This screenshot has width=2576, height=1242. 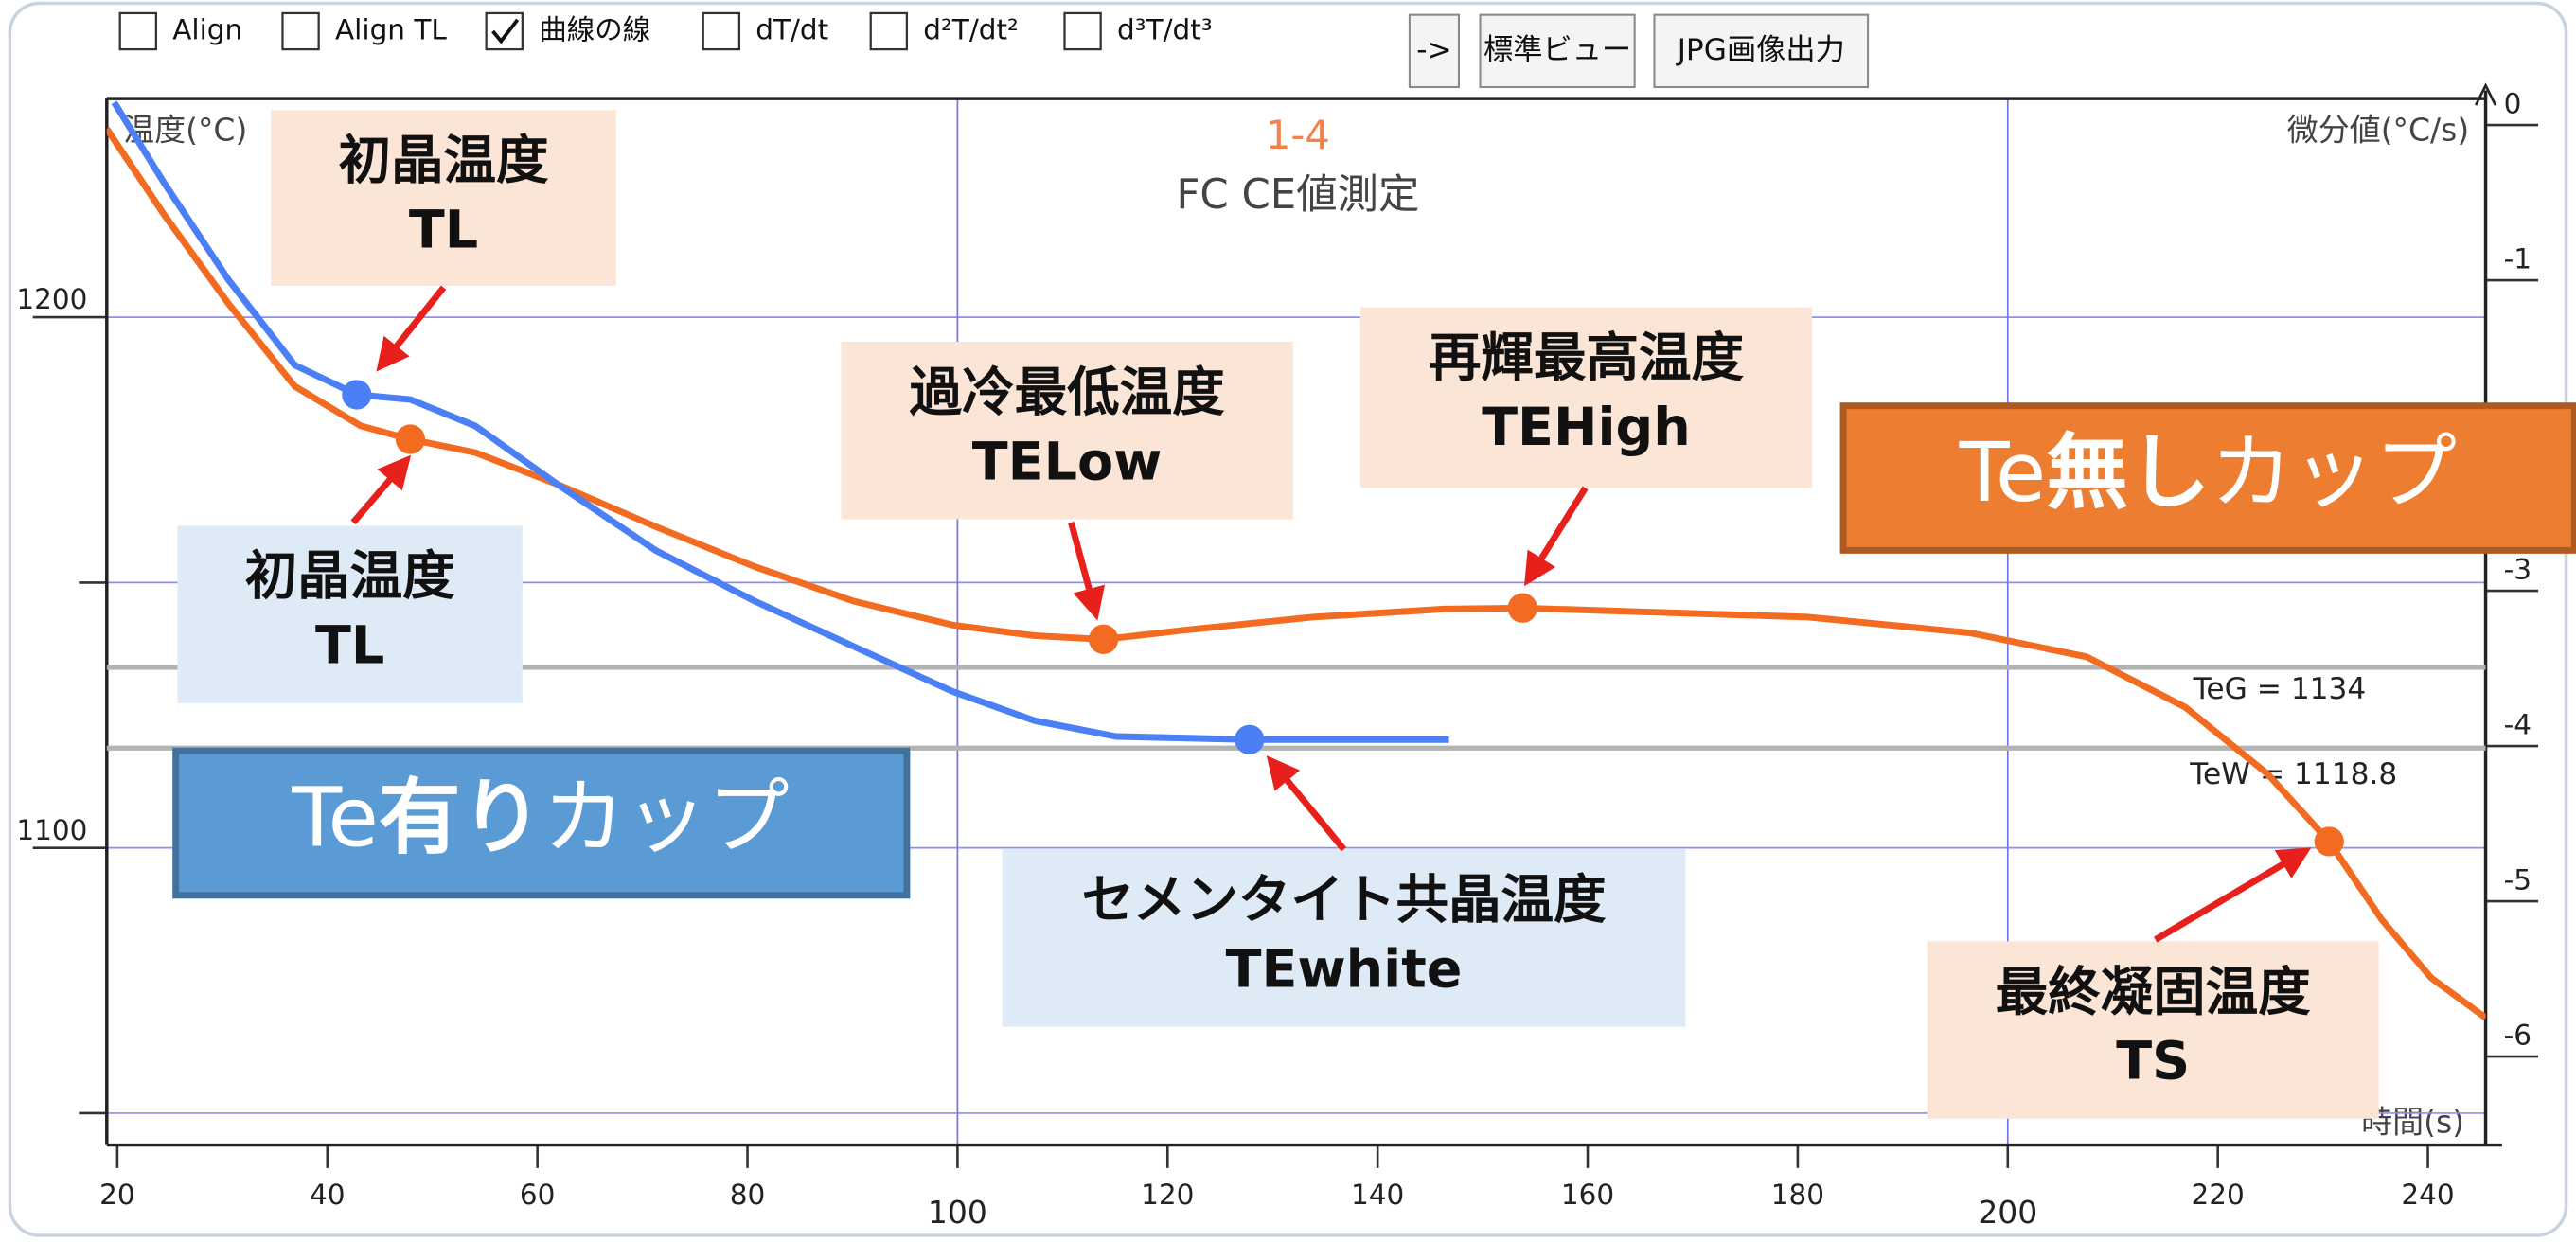 I want to click on y2-tick-label: 0, so click(x=2513, y=104).